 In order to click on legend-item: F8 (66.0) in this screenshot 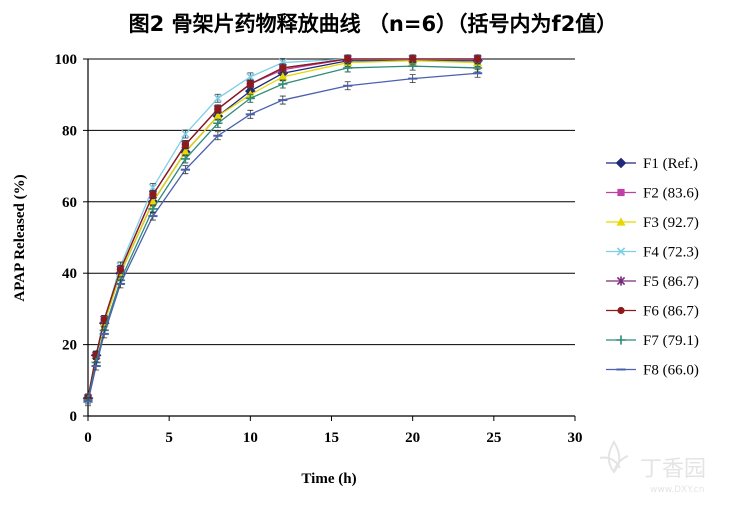, I will do `click(652, 371)`.